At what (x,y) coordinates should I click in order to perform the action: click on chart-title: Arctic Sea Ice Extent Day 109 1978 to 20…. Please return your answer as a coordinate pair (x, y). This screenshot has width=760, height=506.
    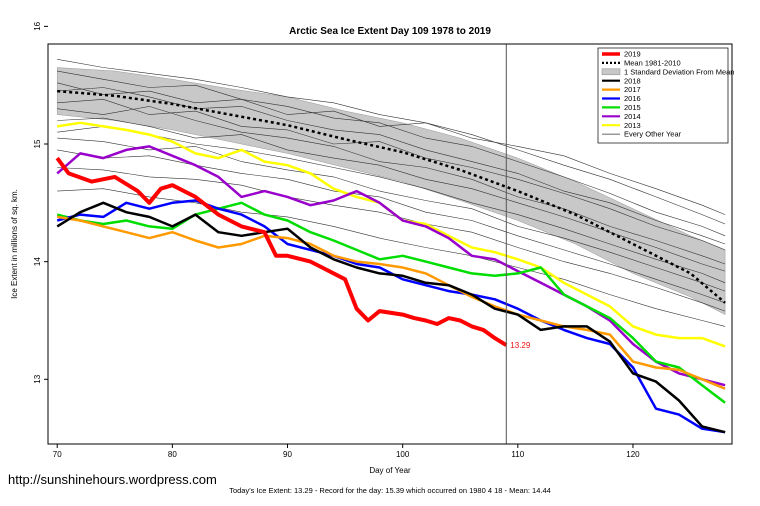
    Looking at the image, I should click on (390, 31).